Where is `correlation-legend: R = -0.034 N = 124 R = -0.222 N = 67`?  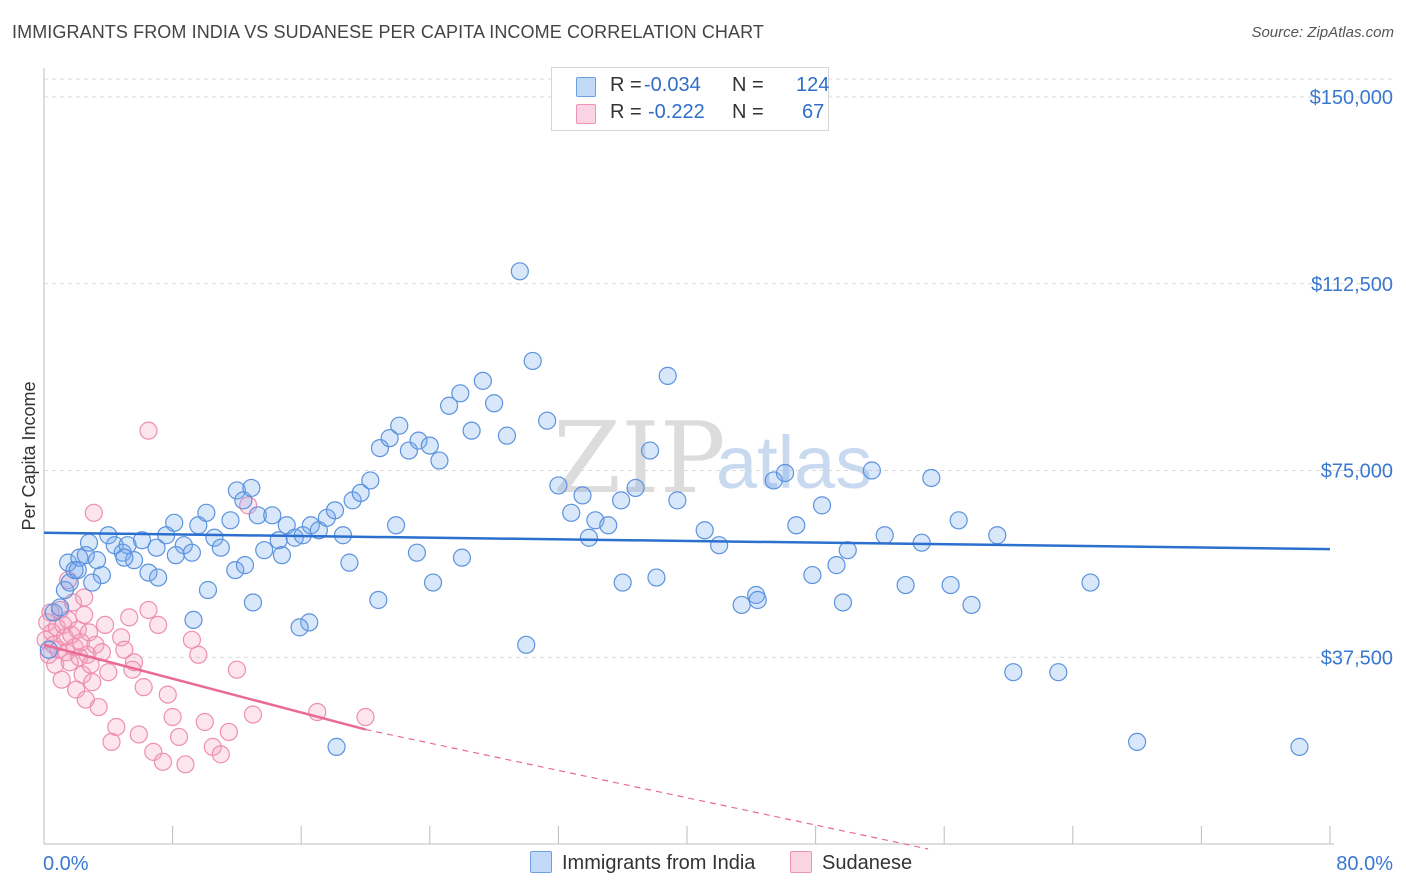 correlation-legend: R = -0.034 N = 124 R = -0.222 N = 67 is located at coordinates (690, 99).